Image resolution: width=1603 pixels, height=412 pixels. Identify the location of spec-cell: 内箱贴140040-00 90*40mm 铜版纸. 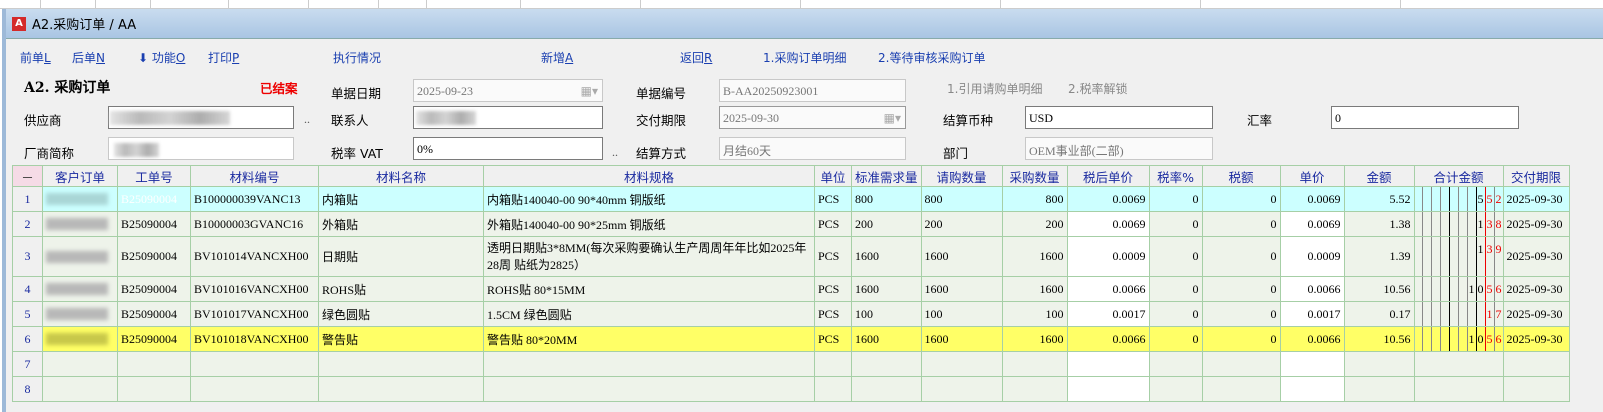
(649, 199).